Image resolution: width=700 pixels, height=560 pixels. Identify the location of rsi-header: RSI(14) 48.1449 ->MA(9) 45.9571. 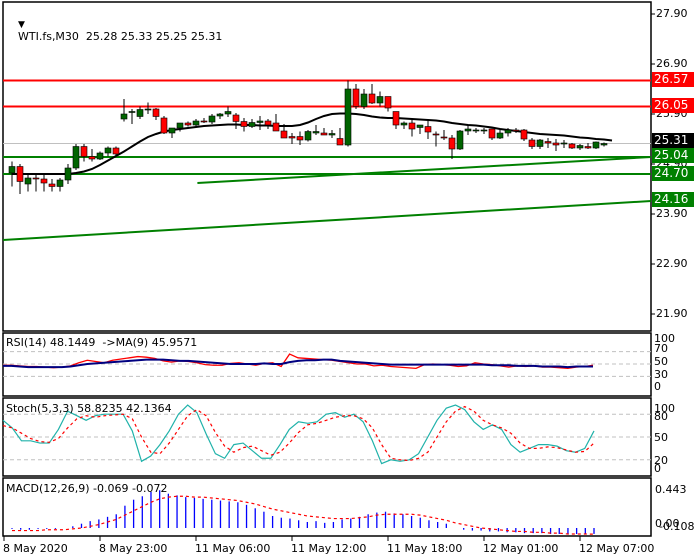
(102, 342).